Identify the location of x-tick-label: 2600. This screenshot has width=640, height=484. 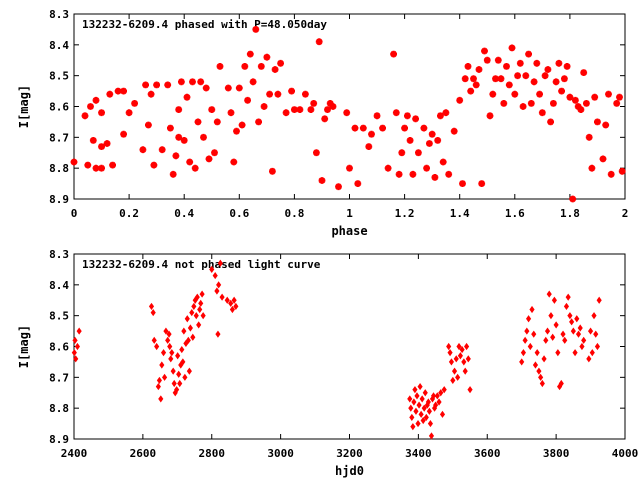
(143, 453).